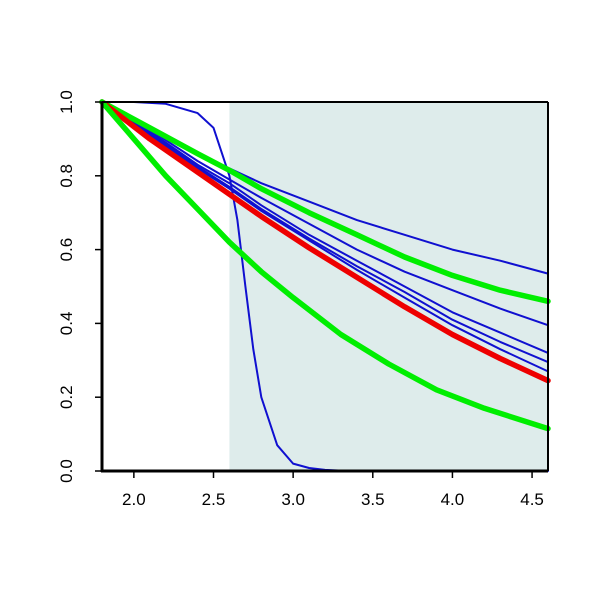 This screenshot has height=600, width=600. Describe the element at coordinates (66, 176) in the screenshot. I see `y-tick-label: 0.8` at that location.